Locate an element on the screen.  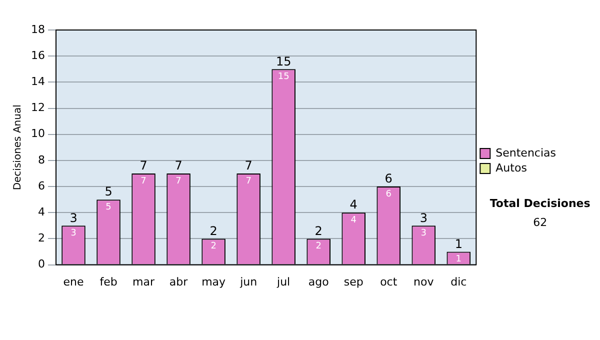
y-tick-label: 8 is located at coordinates (41, 159).